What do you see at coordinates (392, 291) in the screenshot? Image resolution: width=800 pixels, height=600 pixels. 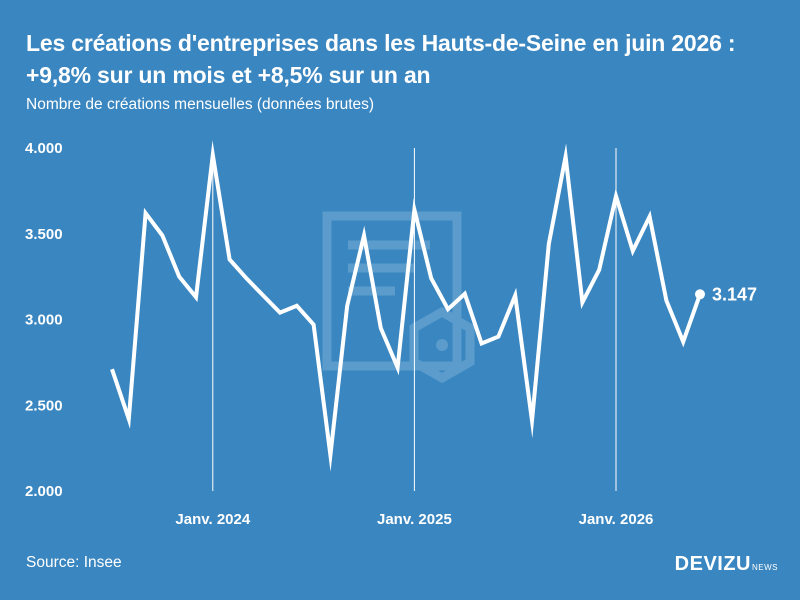 I see `watermark-document-shape` at bounding box center [392, 291].